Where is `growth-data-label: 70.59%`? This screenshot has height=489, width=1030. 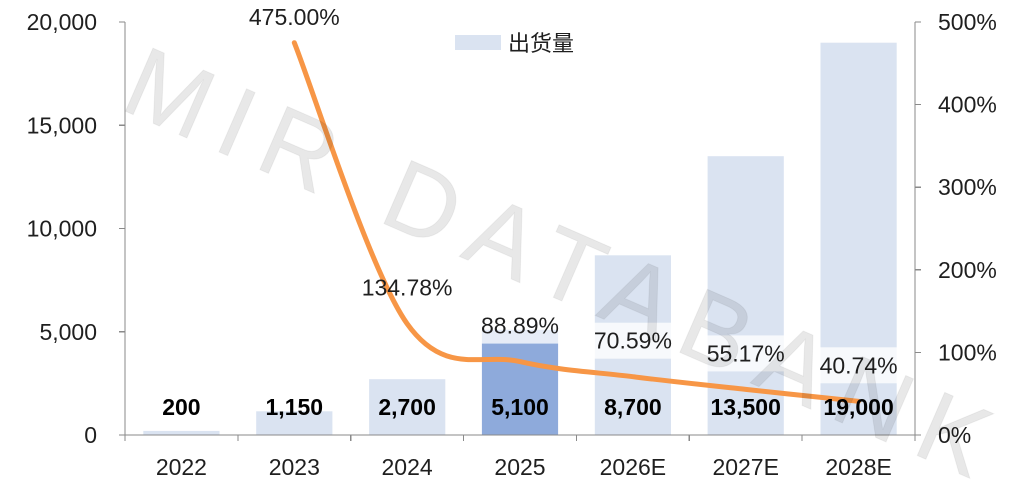
growth-data-label: 70.59% is located at coordinates (633, 341).